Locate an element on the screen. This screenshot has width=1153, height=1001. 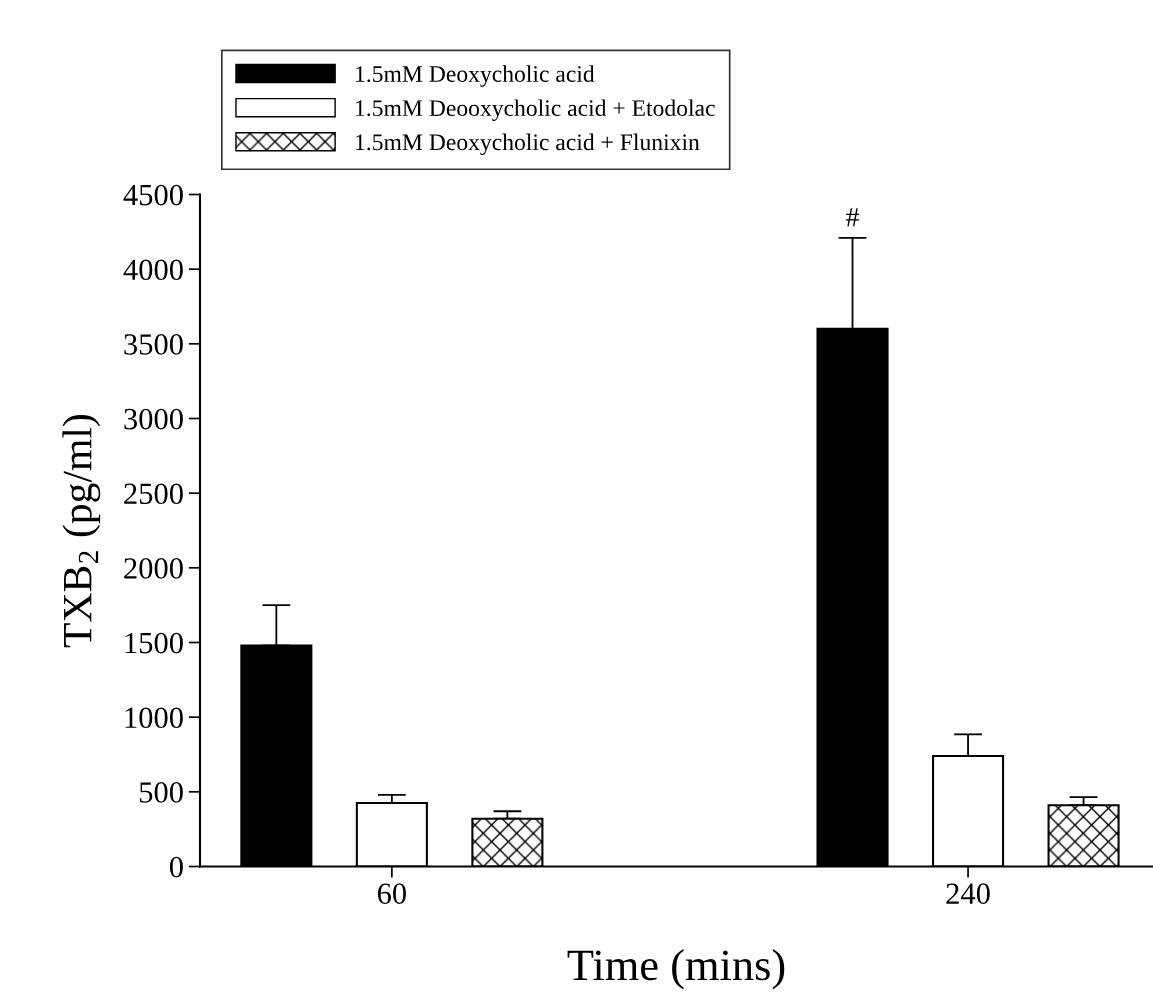
y-tick-label: 4500 is located at coordinates (153, 195).